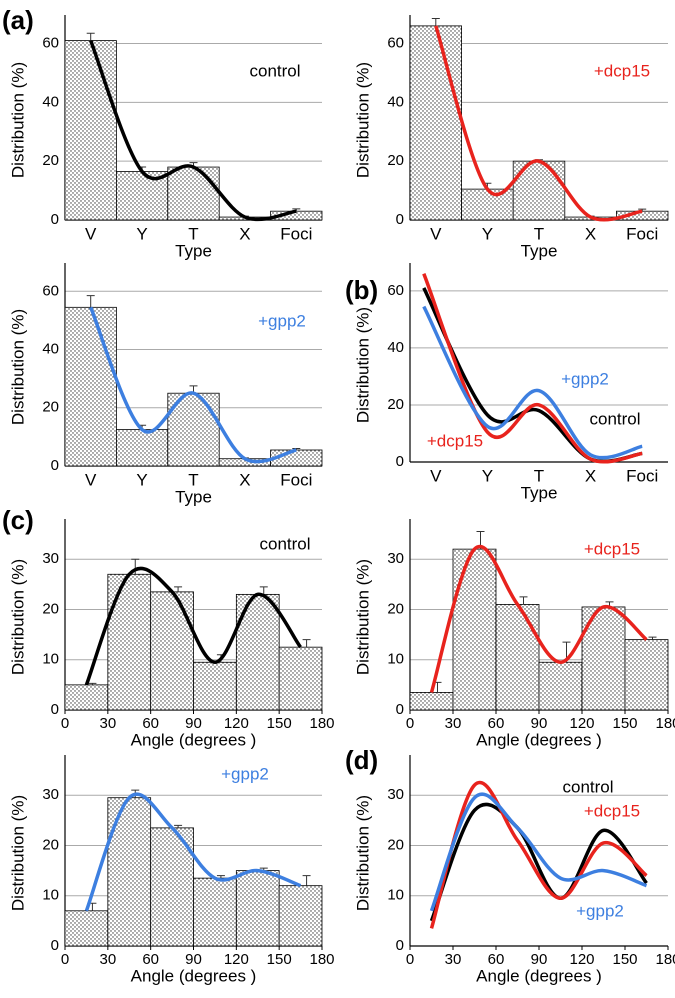  What do you see at coordinates (274, 70) in the screenshot?
I see `annotation: control` at bounding box center [274, 70].